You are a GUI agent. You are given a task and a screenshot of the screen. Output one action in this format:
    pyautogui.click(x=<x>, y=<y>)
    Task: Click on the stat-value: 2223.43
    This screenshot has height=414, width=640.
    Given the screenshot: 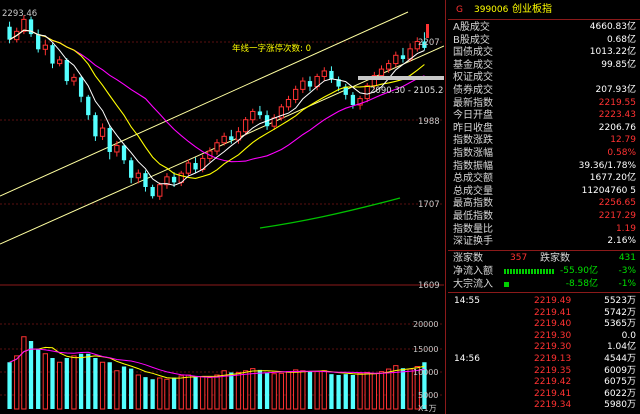 What is the action you would take?
    pyautogui.click(x=617, y=115)
    